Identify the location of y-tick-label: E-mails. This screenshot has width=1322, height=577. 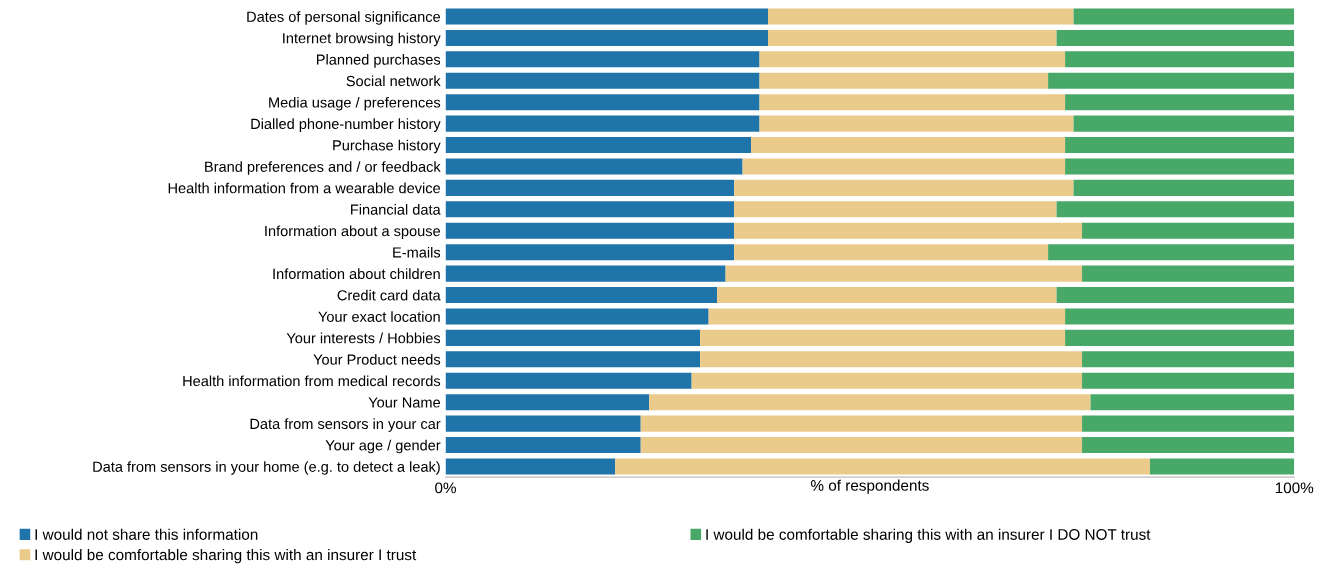
(417, 252).